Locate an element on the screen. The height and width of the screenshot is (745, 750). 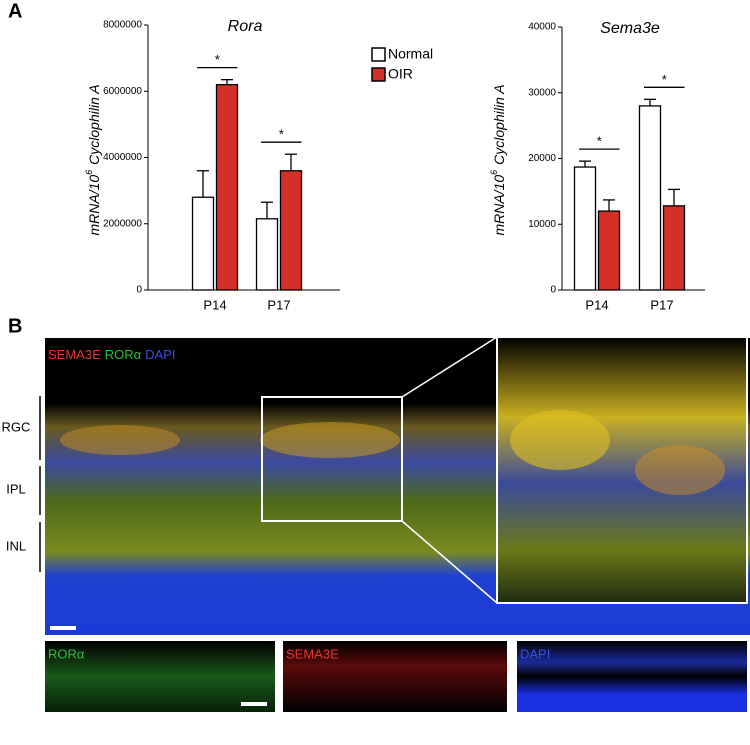
channel-labels: SEMA3E RORα DAPI is located at coordinates (112, 354).